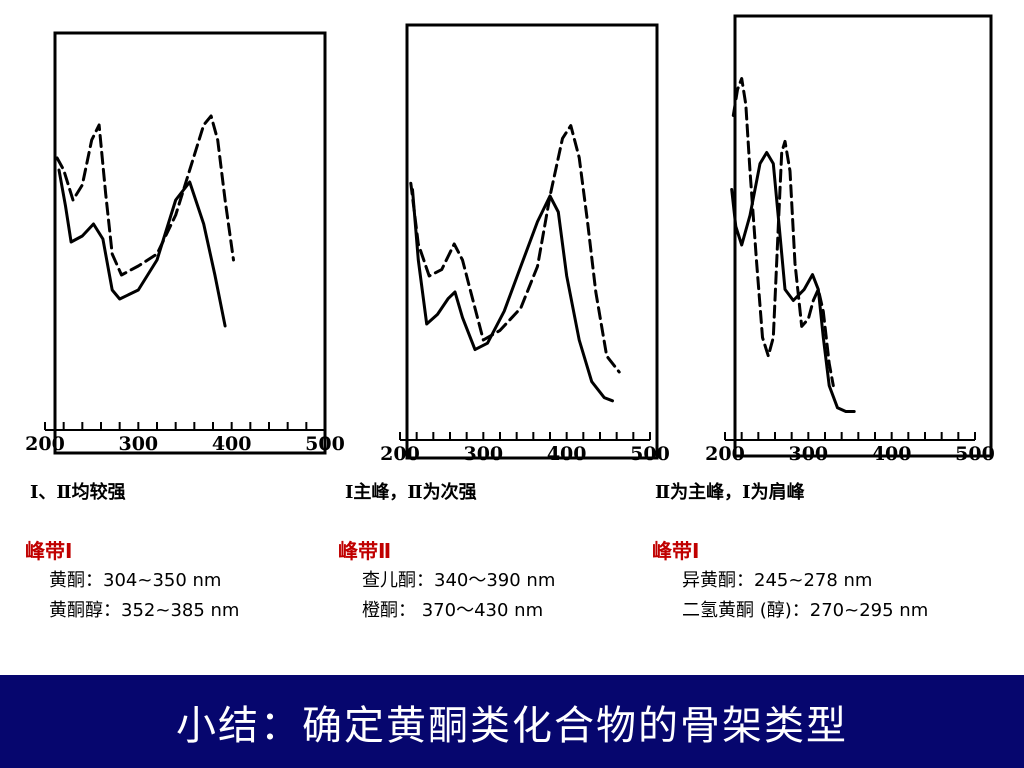  I want to click on band-heading: 峰带Ⅱ, so click(365, 551).